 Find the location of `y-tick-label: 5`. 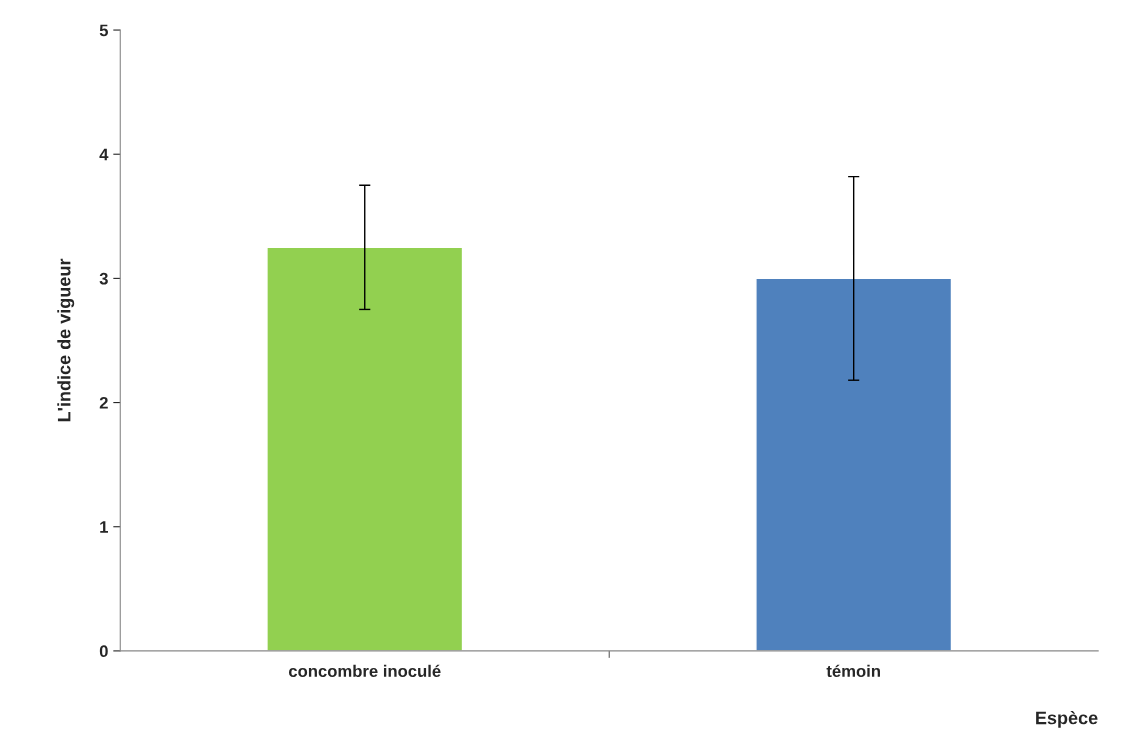

y-tick-label: 5 is located at coordinates (103, 30).